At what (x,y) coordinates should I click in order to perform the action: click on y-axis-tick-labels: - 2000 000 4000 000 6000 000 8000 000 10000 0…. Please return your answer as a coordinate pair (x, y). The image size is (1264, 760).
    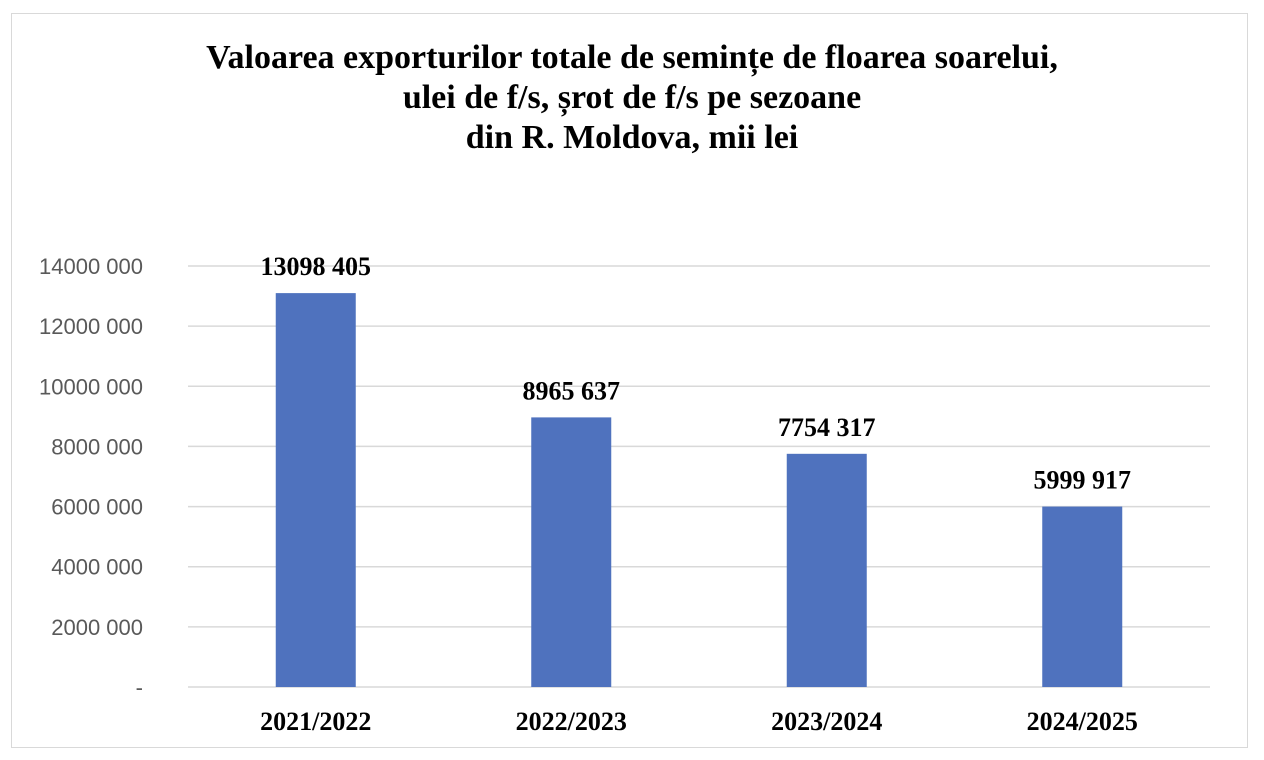
    Looking at the image, I should click on (91, 477).